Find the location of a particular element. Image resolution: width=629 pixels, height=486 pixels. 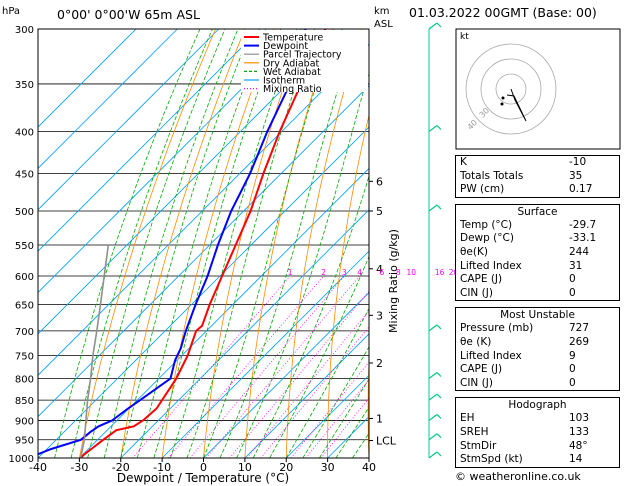

hpa-label: hPa is located at coordinates (11, 11).